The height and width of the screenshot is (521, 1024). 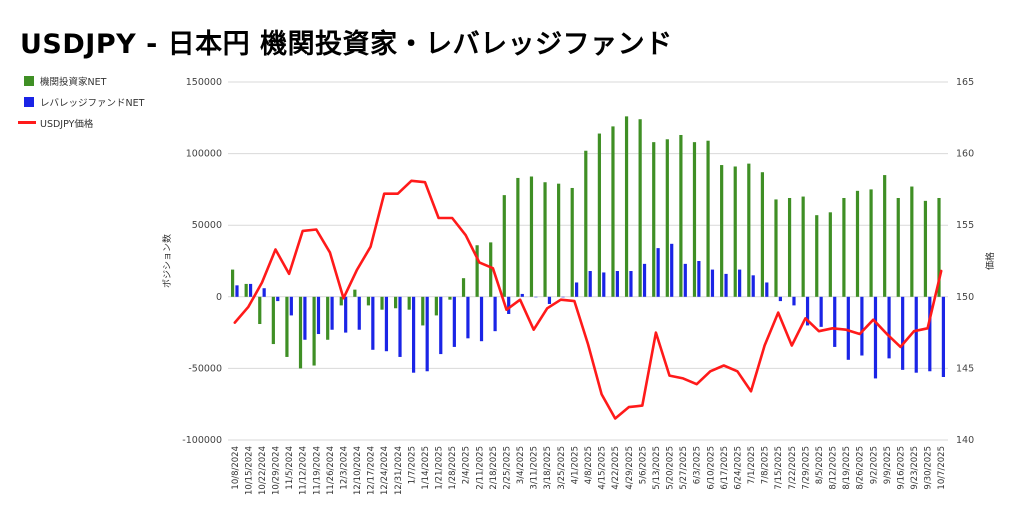 What do you see at coordinates (965, 225) in the screenshot?
I see `y2-tick-label: 155` at bounding box center [965, 225].